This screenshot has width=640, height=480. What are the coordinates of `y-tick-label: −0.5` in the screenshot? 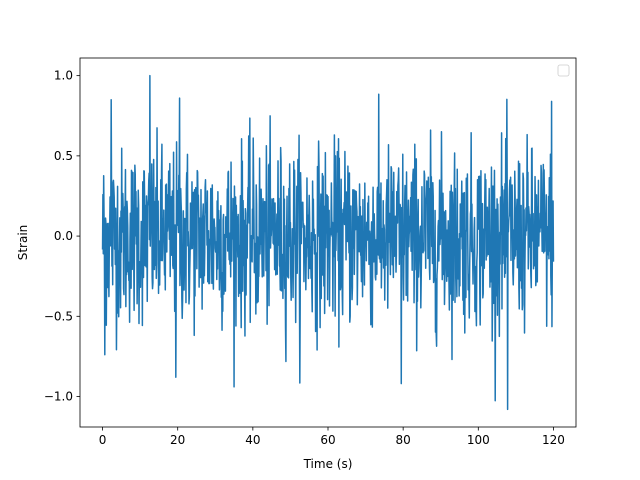 It's located at (58, 316).